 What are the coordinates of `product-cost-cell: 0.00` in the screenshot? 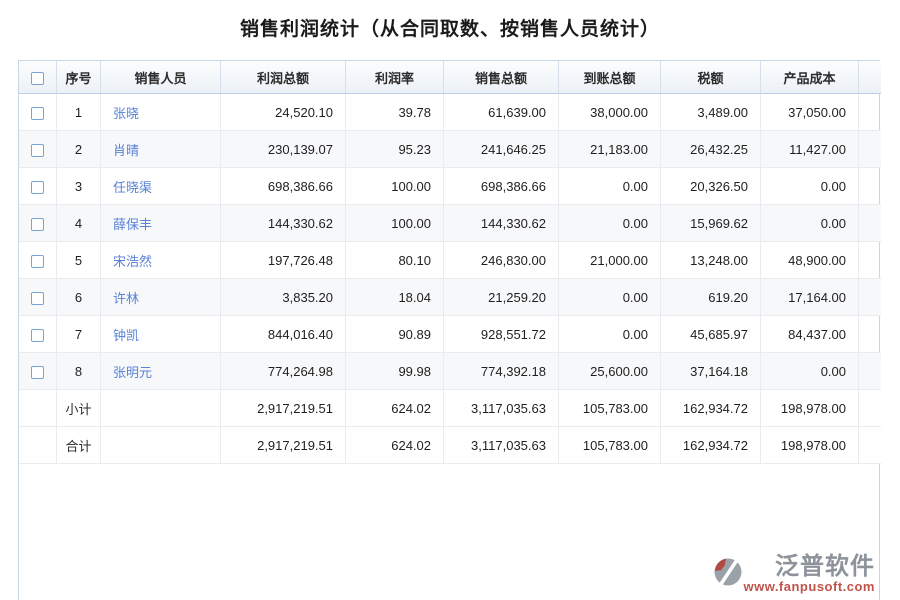 It's located at (810, 223).